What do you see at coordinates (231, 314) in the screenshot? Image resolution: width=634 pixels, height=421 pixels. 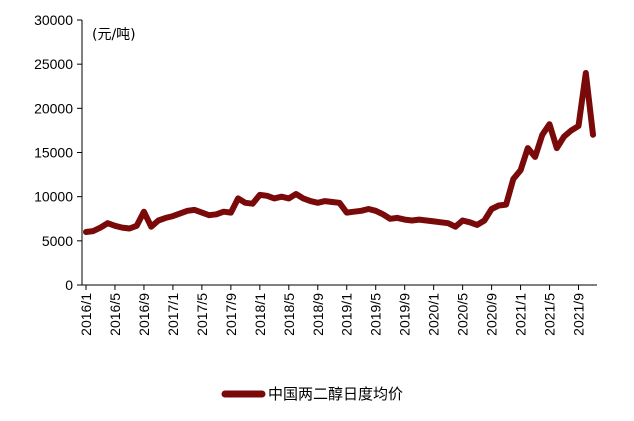 I see `x-tick-label: 2017/9` at bounding box center [231, 314].